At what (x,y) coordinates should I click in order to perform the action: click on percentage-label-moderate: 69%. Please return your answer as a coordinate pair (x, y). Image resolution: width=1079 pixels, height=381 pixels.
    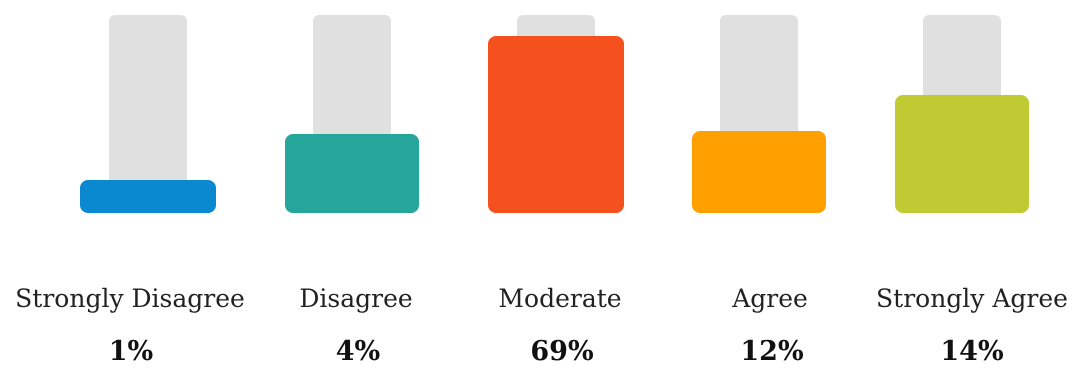
    Looking at the image, I should click on (562, 351).